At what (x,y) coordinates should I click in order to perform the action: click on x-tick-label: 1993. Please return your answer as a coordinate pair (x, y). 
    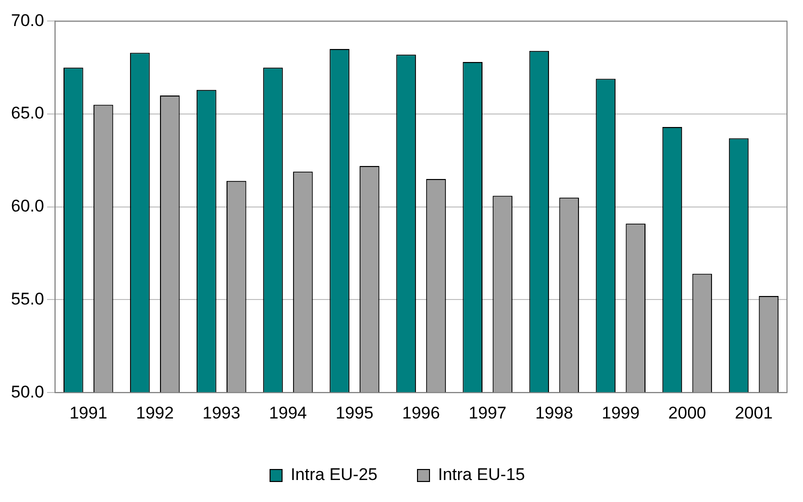
    Looking at the image, I should click on (221, 412).